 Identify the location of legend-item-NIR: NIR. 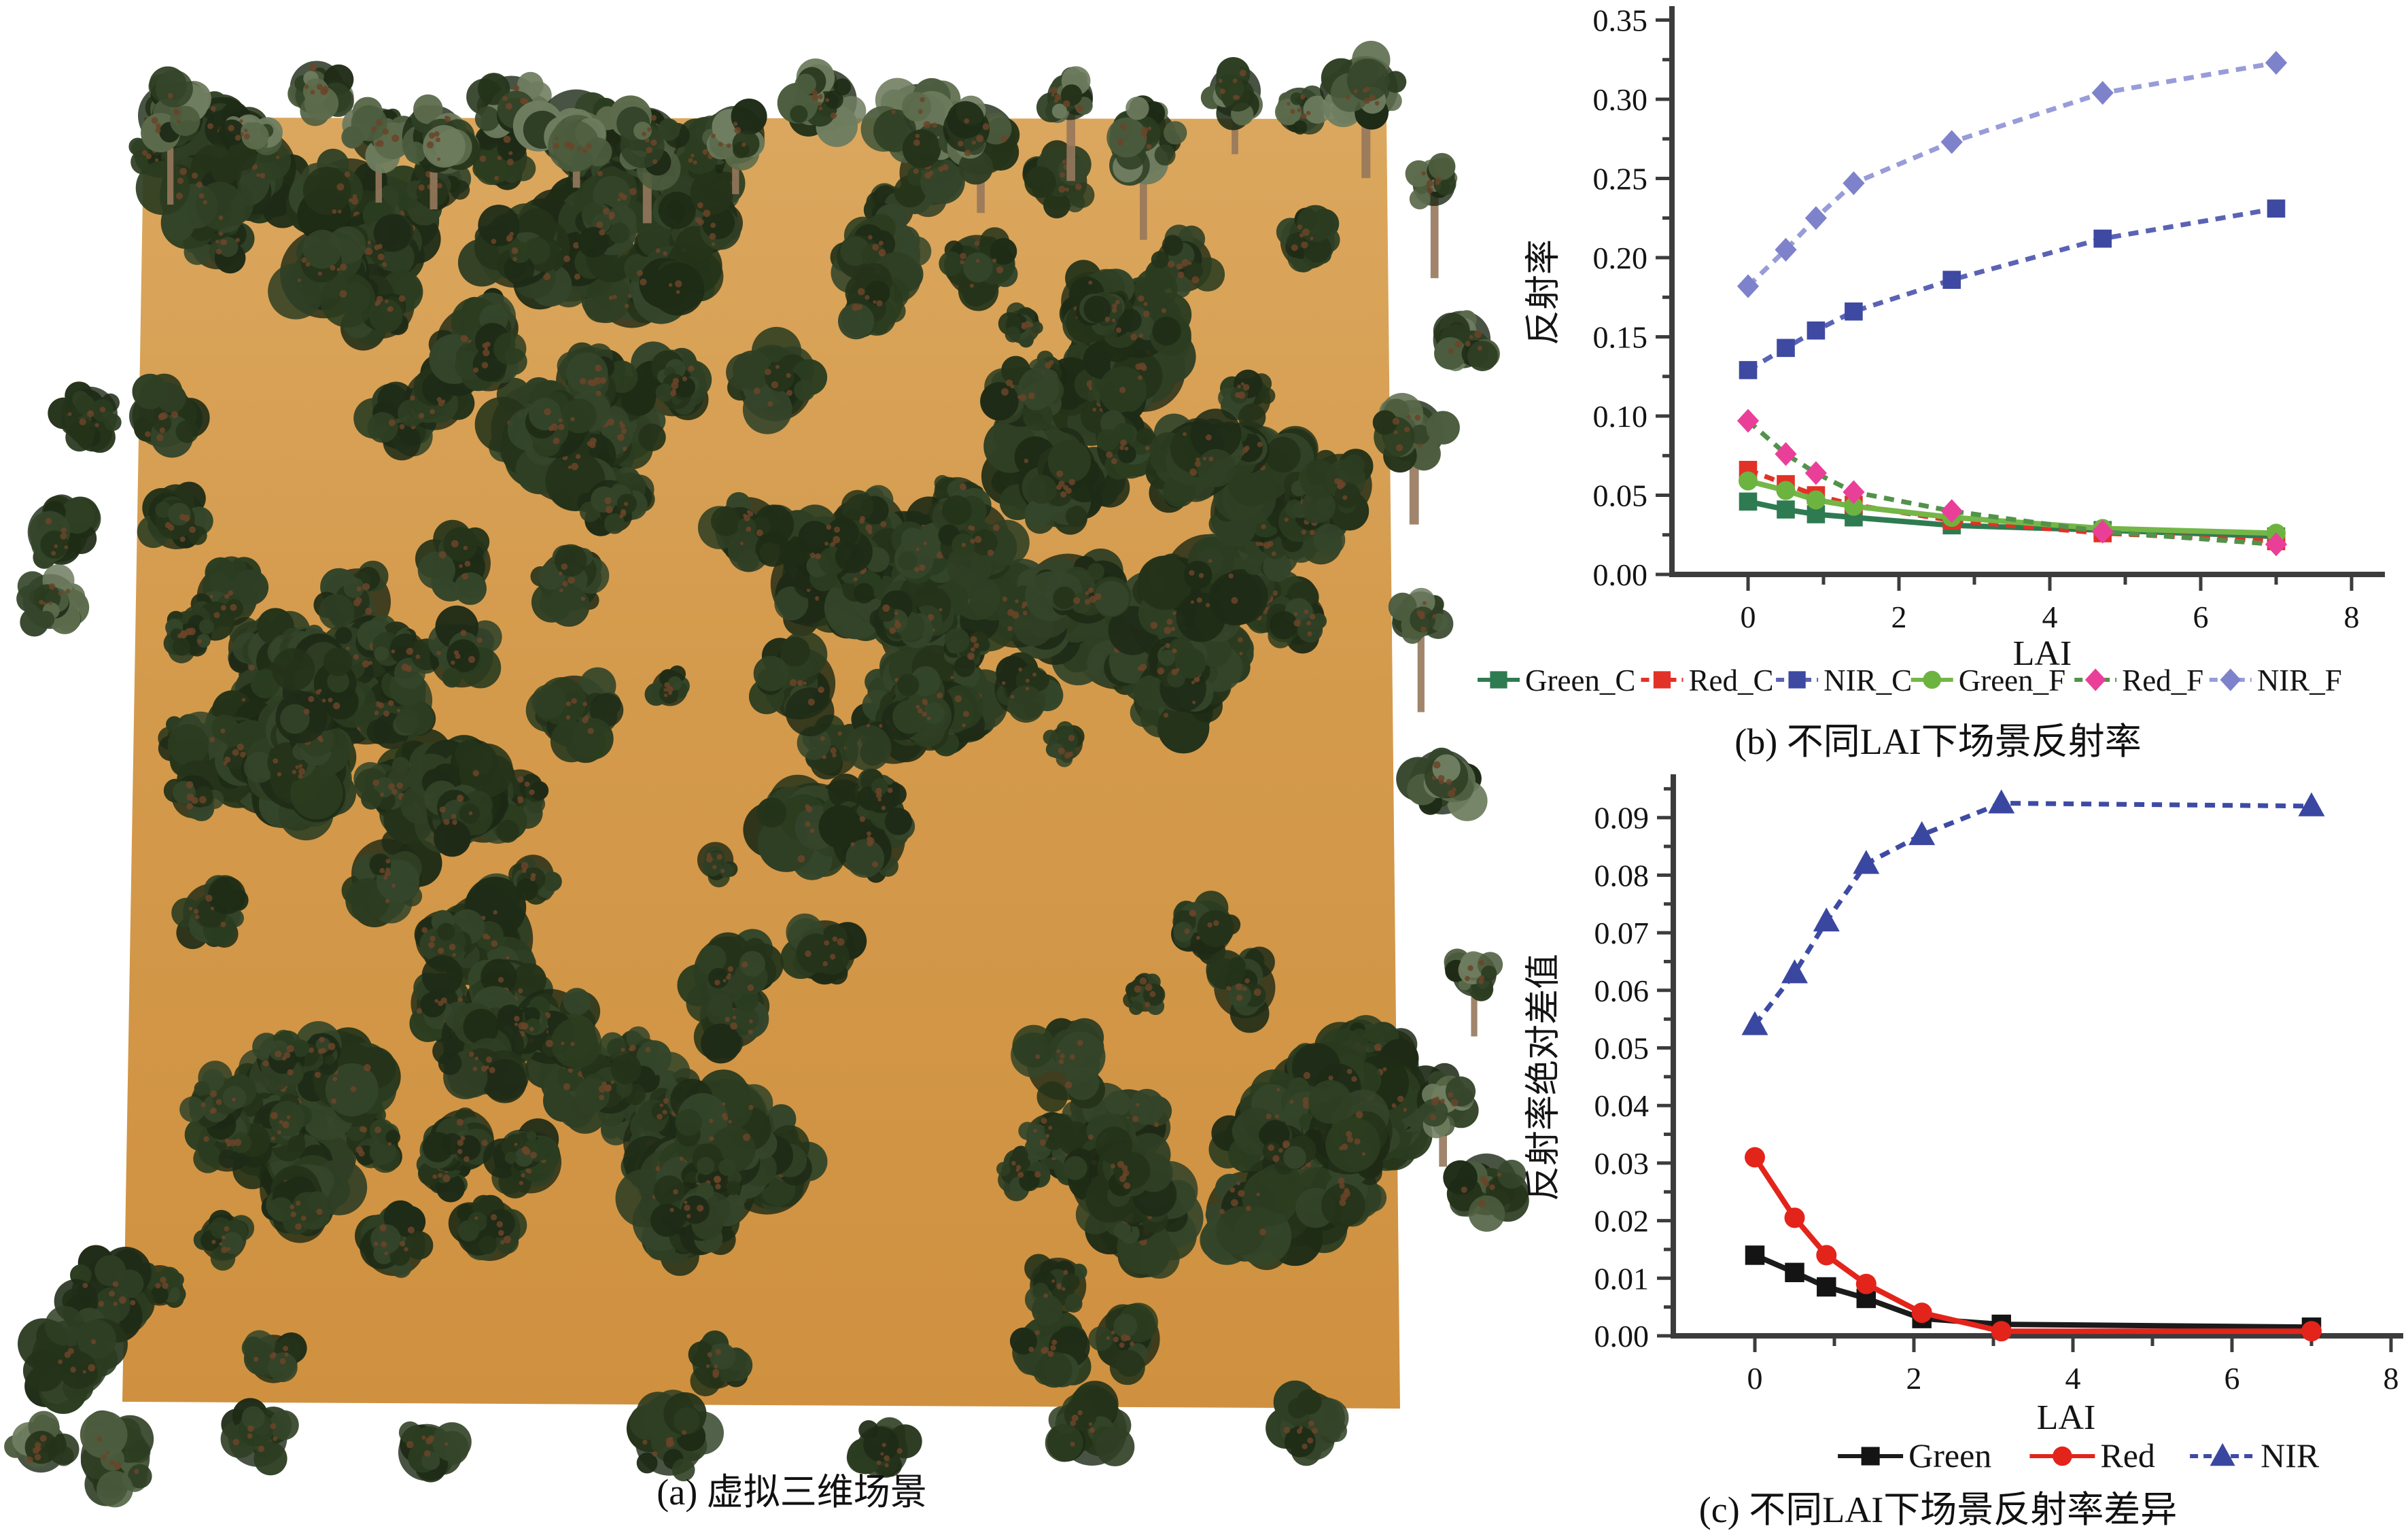
(2255, 1455).